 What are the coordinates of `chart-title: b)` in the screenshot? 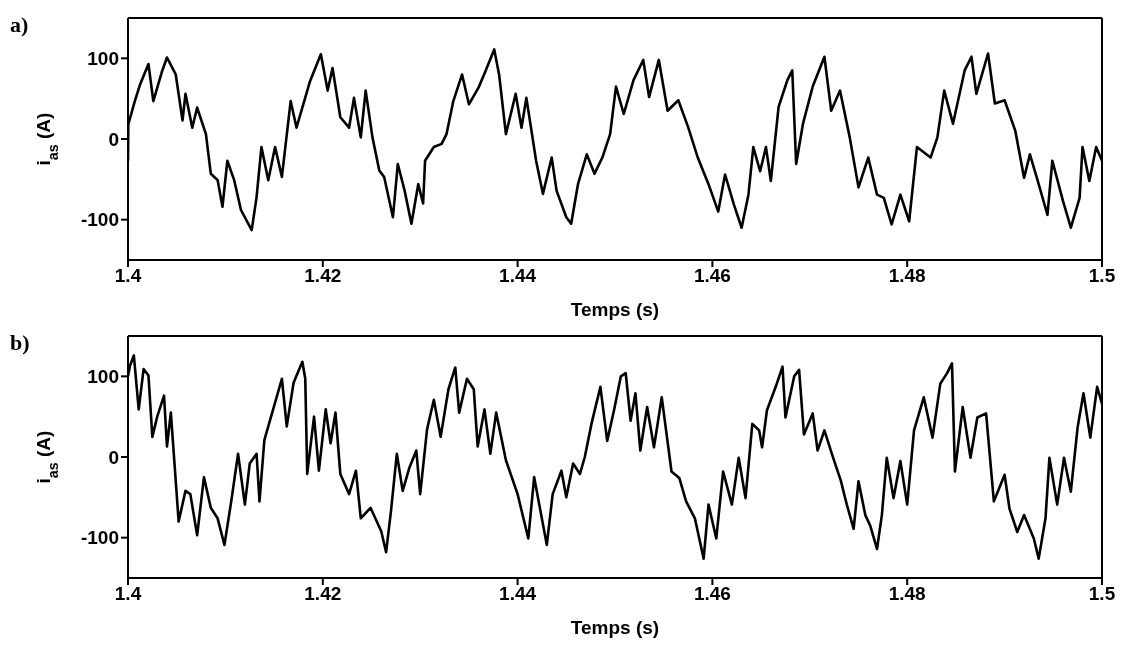 It's located at (20, 343).